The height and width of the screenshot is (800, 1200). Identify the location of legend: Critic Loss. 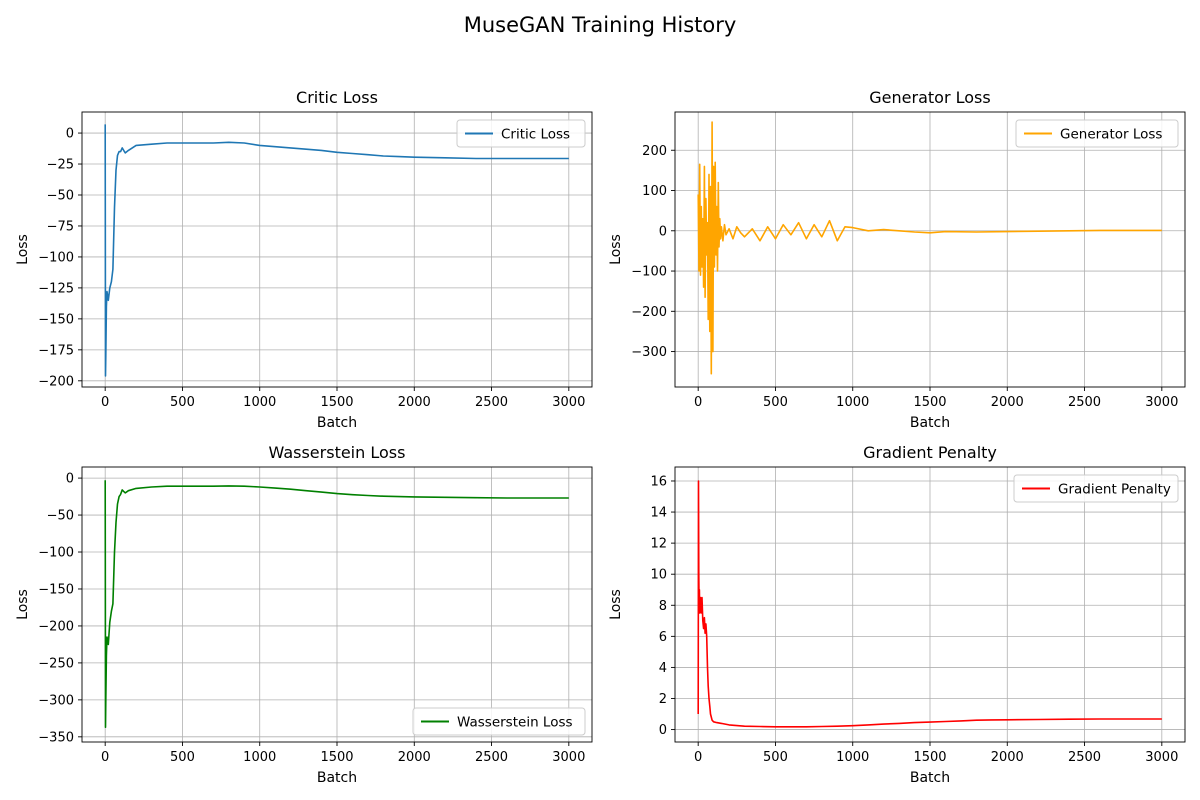
(521, 133).